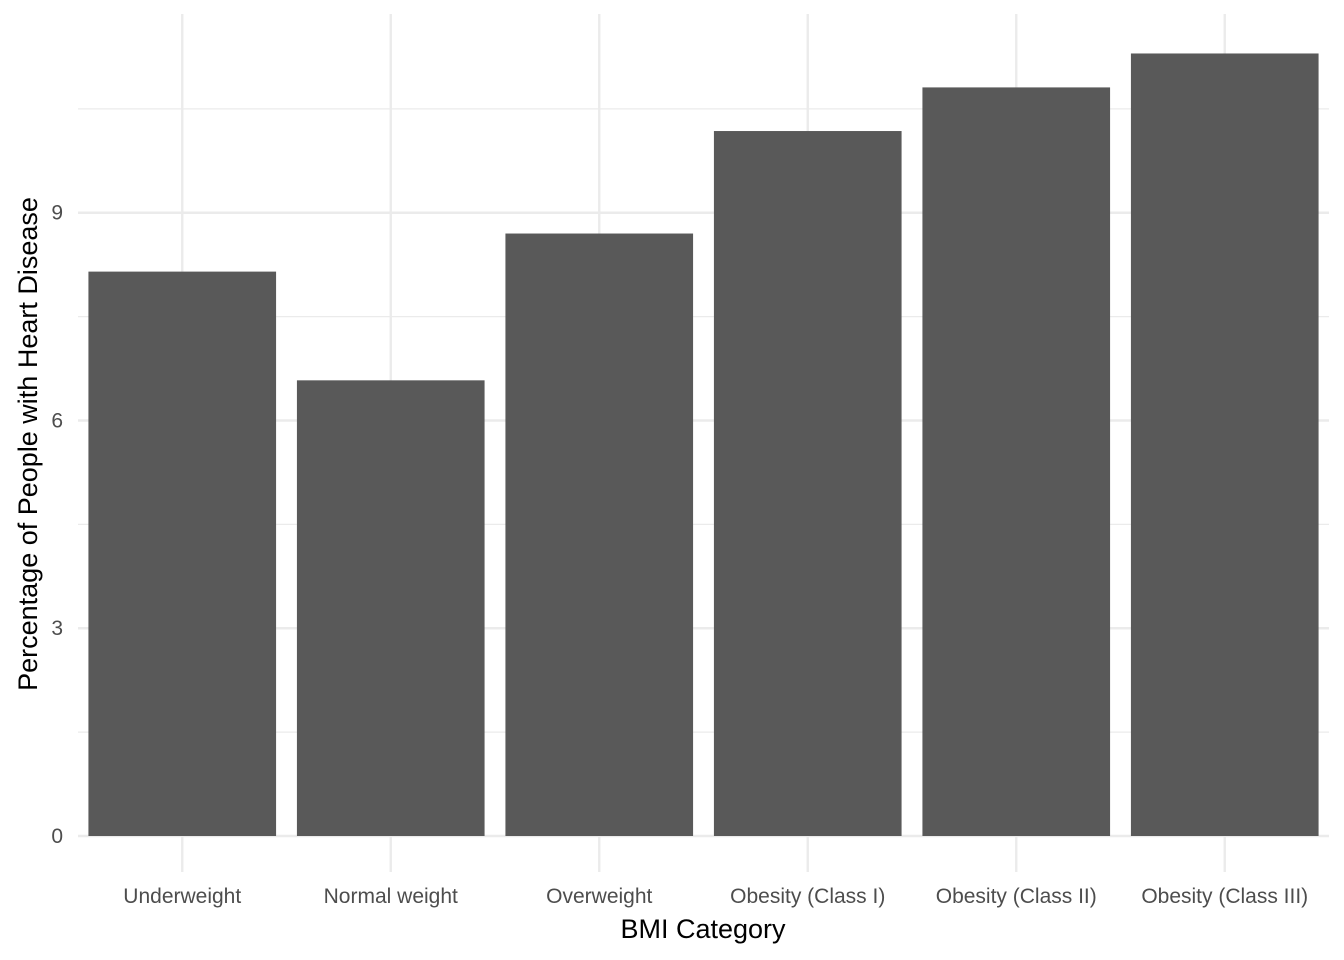 This screenshot has height=960, width=1344. I want to click on x-tick-label: Obesity (Class I), so click(807, 896).